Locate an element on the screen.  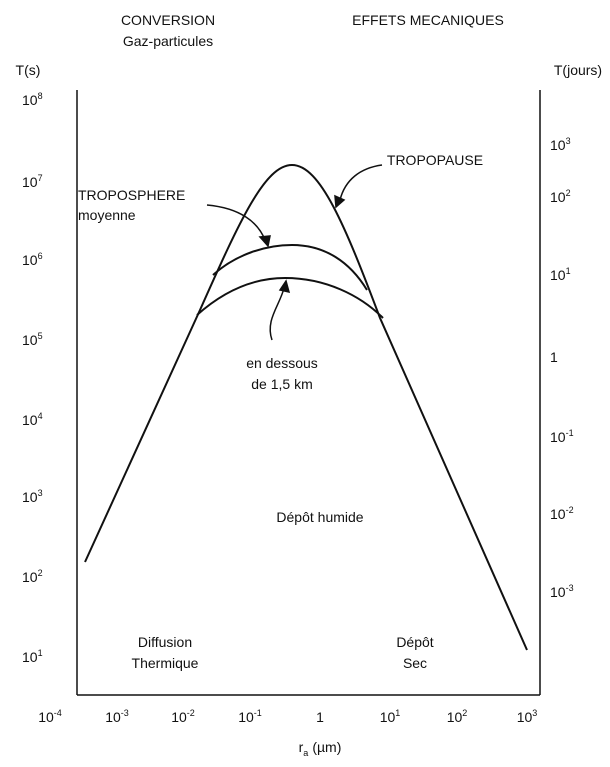
axis-title: ra (µm) is located at coordinates (320, 748).